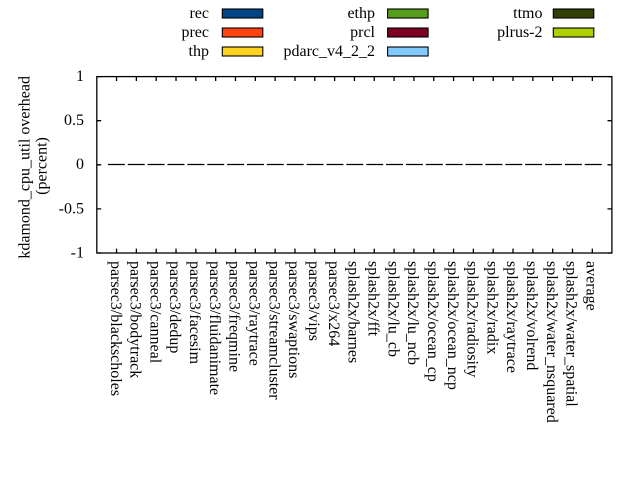  Describe the element at coordinates (511, 317) in the screenshot. I see `svg-text: splash2x/raytrace` at that location.